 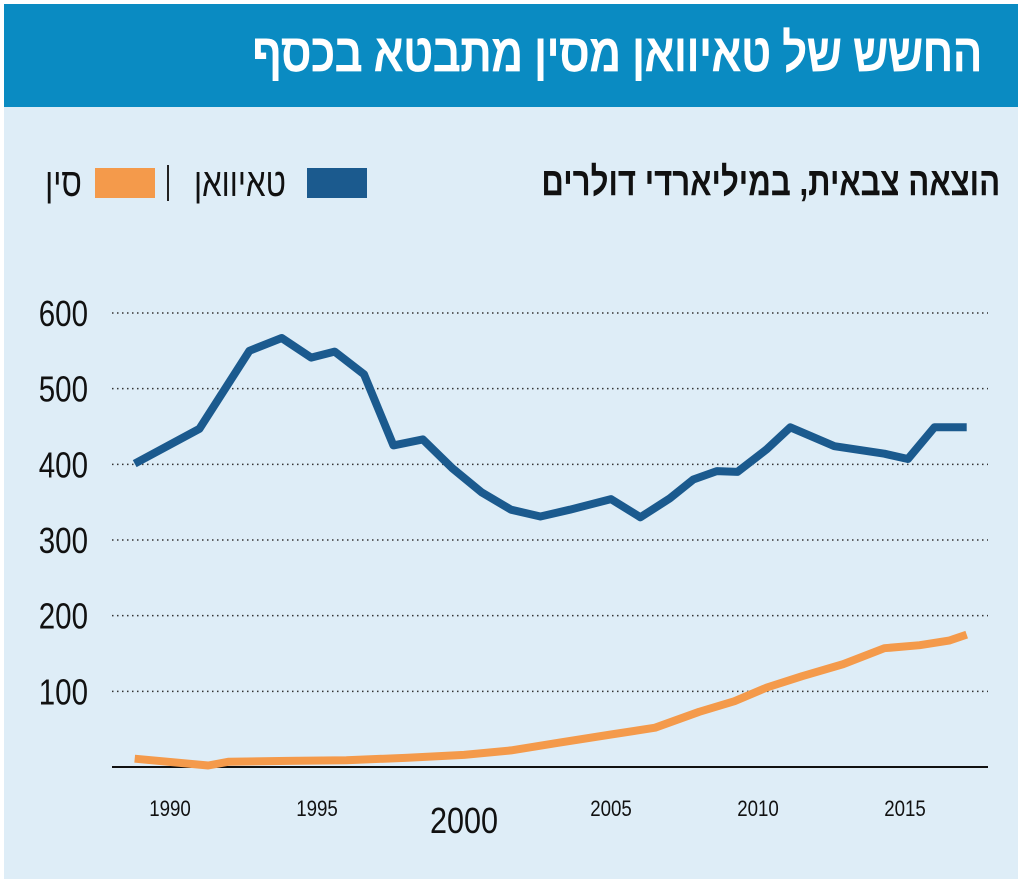 What do you see at coordinates (758, 810) in the screenshot?
I see `x-tick-label: 2010` at bounding box center [758, 810].